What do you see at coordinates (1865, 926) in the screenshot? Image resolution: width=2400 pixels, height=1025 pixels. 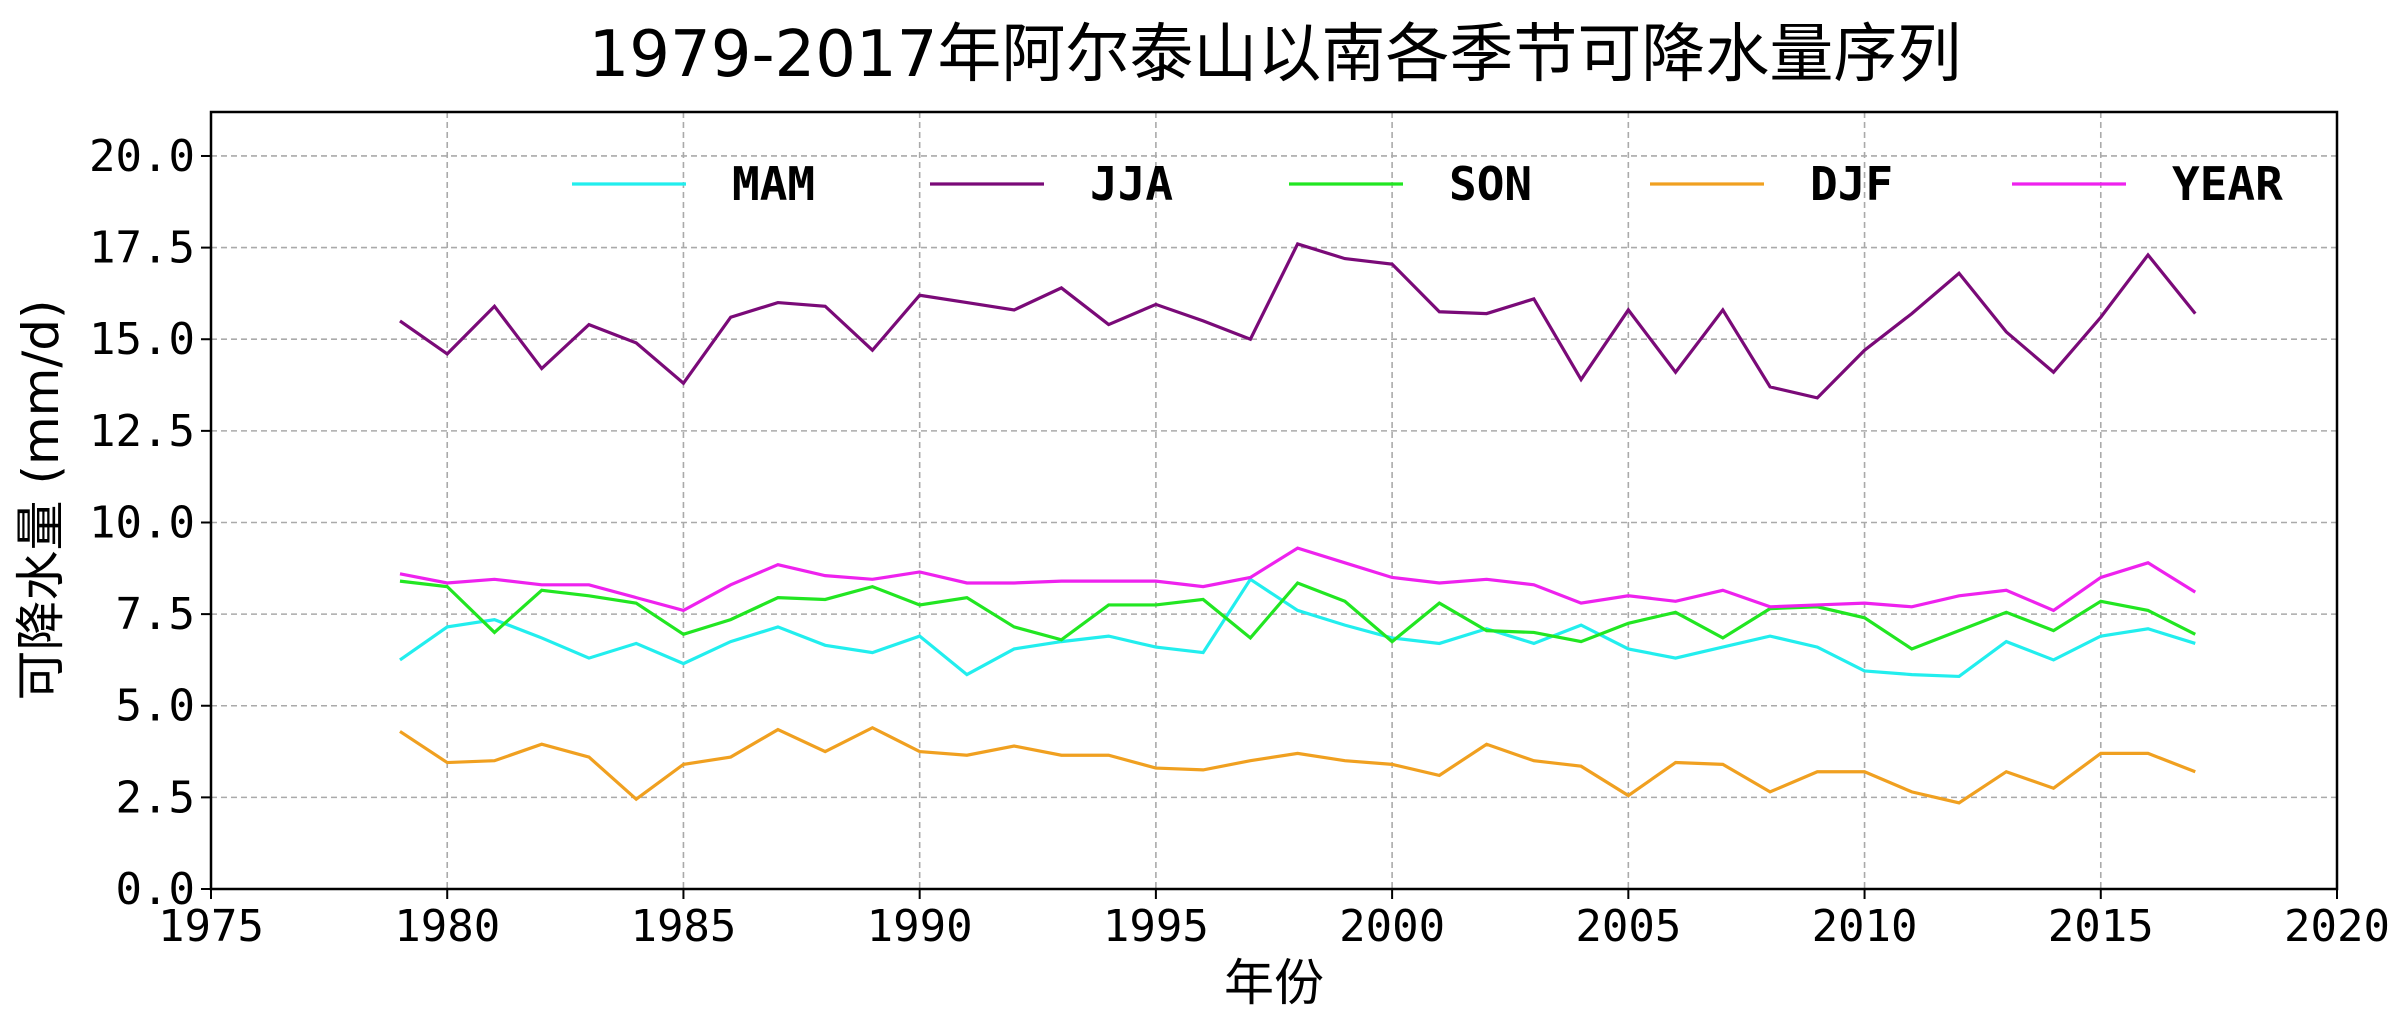 I see `x-tick-label: 2010` at bounding box center [1865, 926].